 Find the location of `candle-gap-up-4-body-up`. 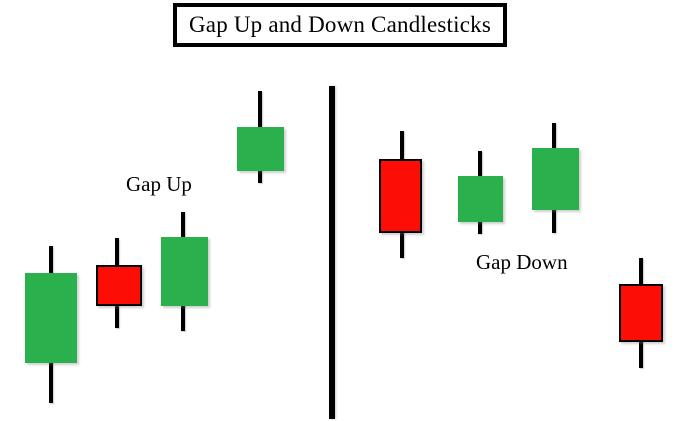

candle-gap-up-4-body-up is located at coordinates (260, 149).